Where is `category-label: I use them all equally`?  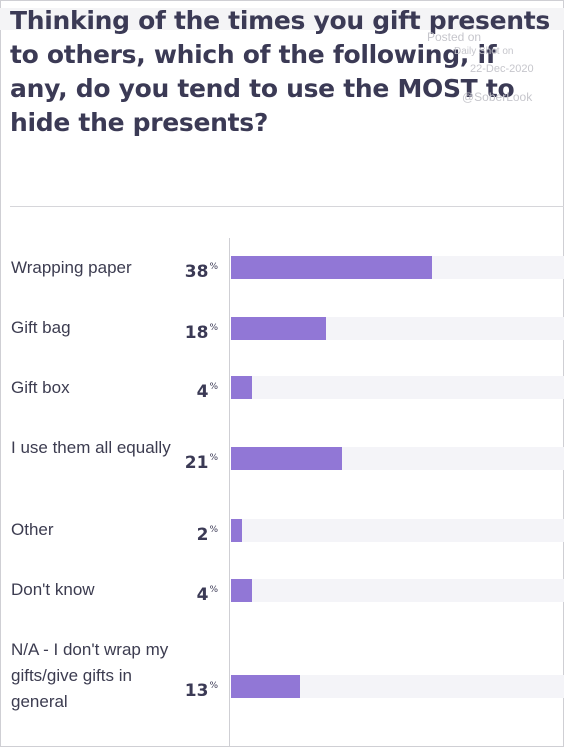
category-label: I use them all equally is located at coordinates (91, 447).